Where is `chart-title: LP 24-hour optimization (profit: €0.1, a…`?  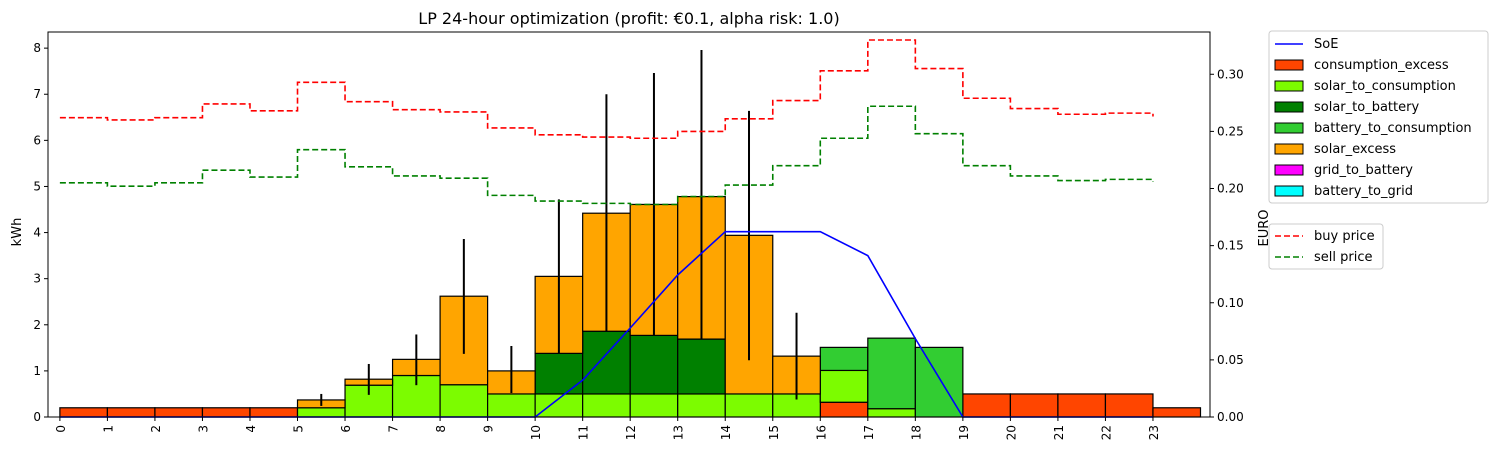 chart-title: LP 24-hour optimization (profit: €0.1, a… is located at coordinates (628, 18).